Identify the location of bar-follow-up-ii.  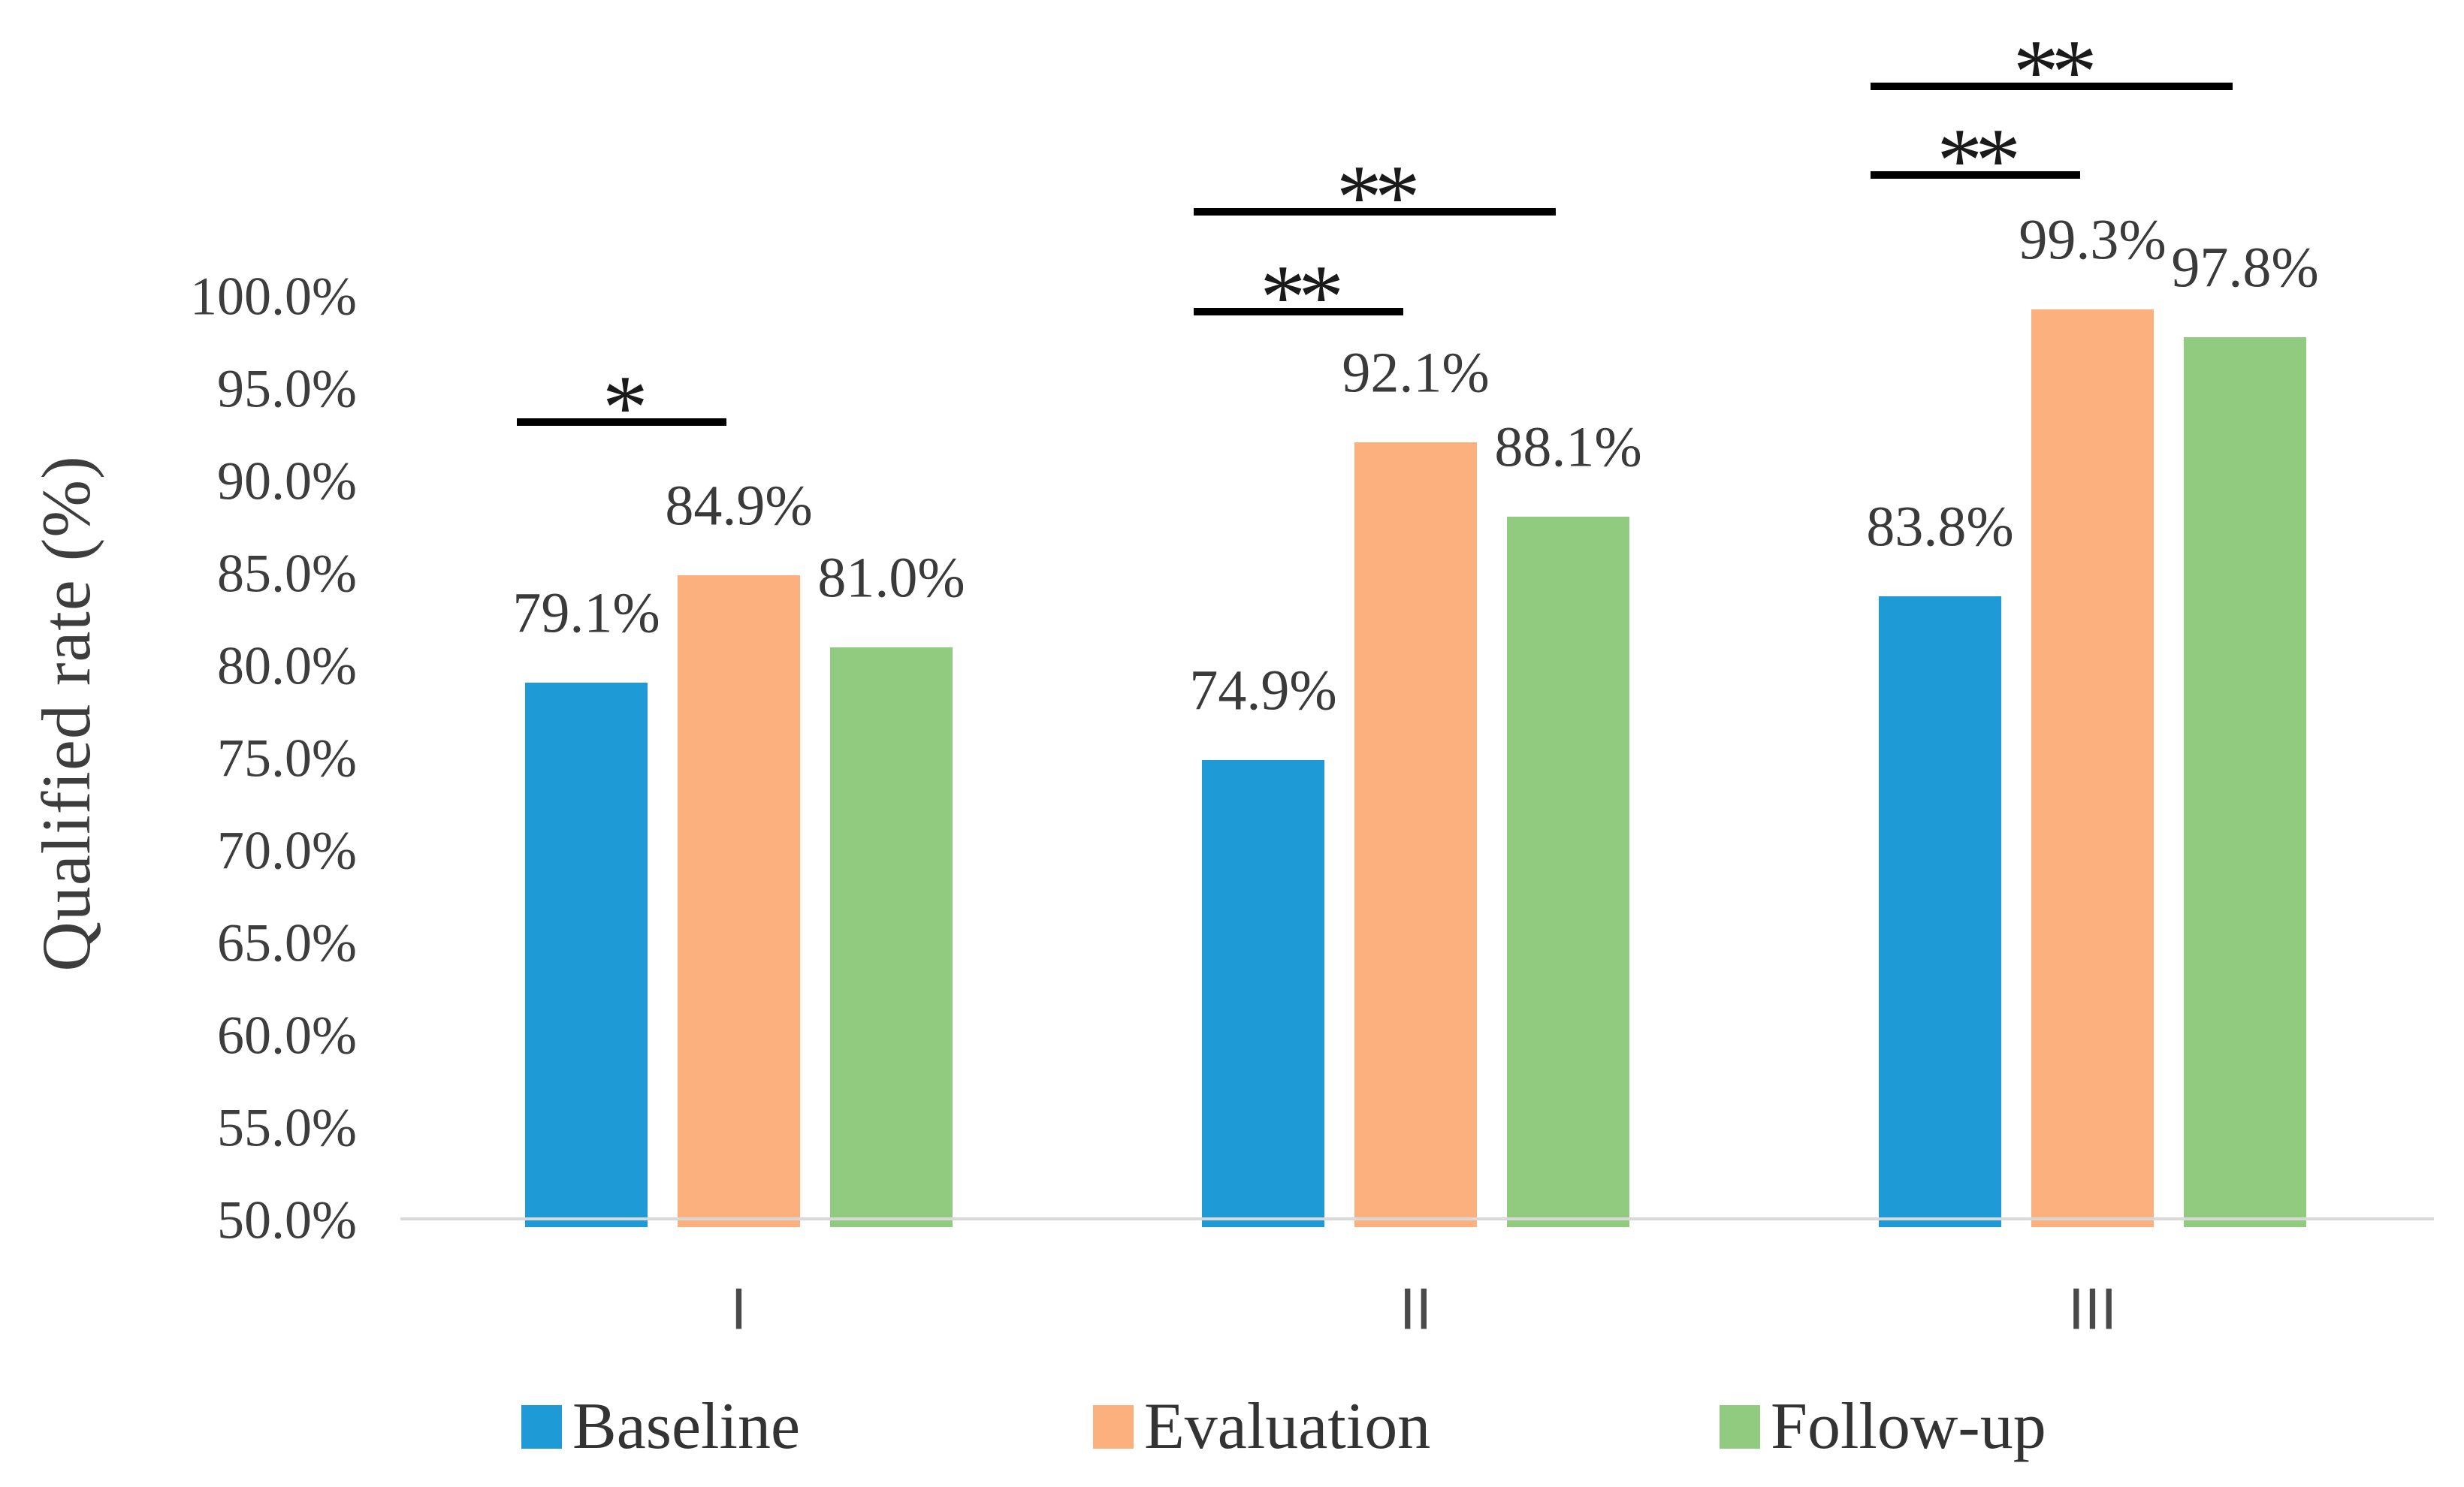
(1568, 871).